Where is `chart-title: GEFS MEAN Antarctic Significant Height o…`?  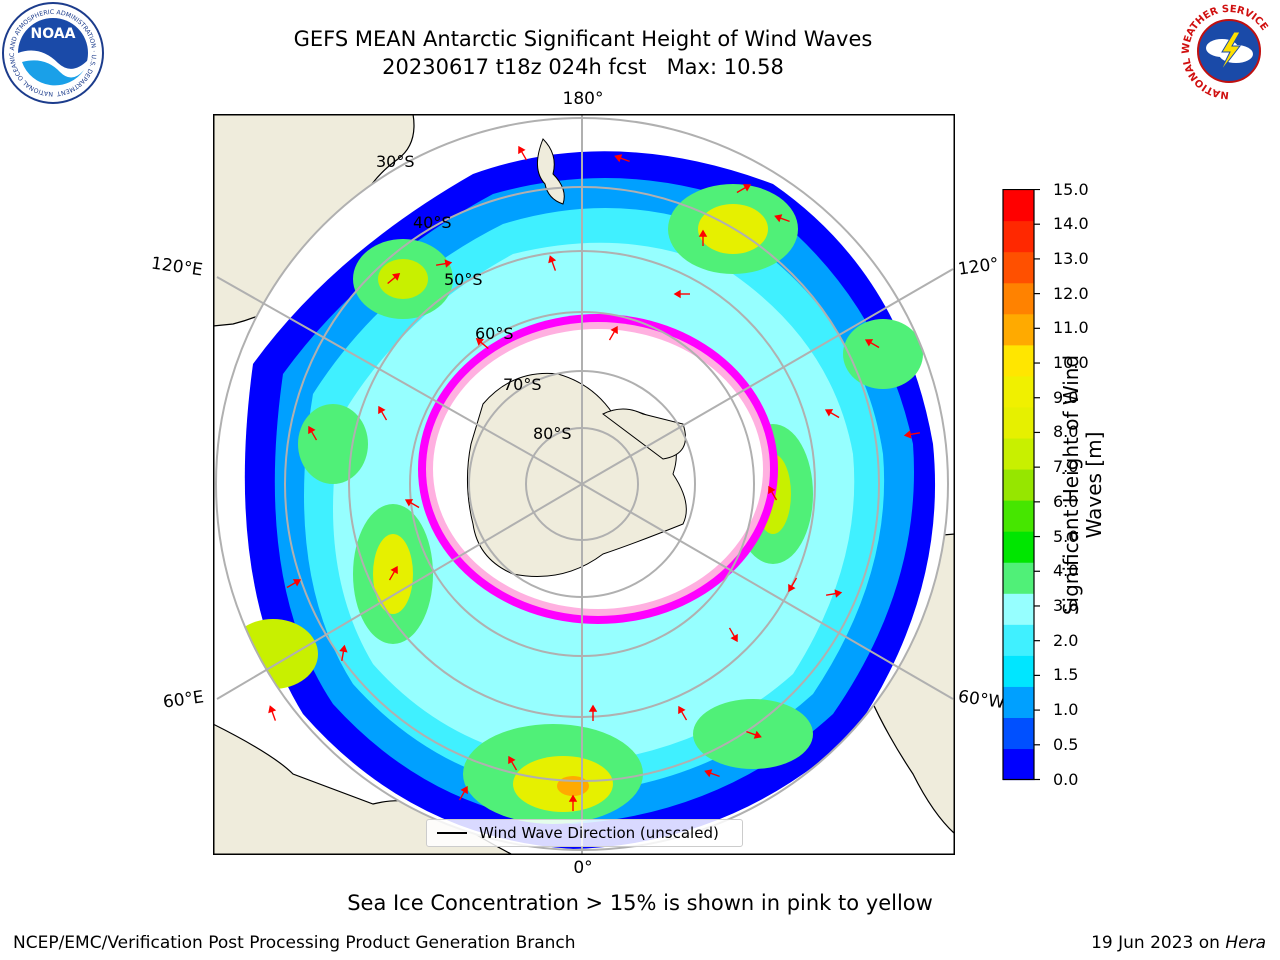 chart-title: GEFS MEAN Antarctic Significant Height o… is located at coordinates (583, 39).